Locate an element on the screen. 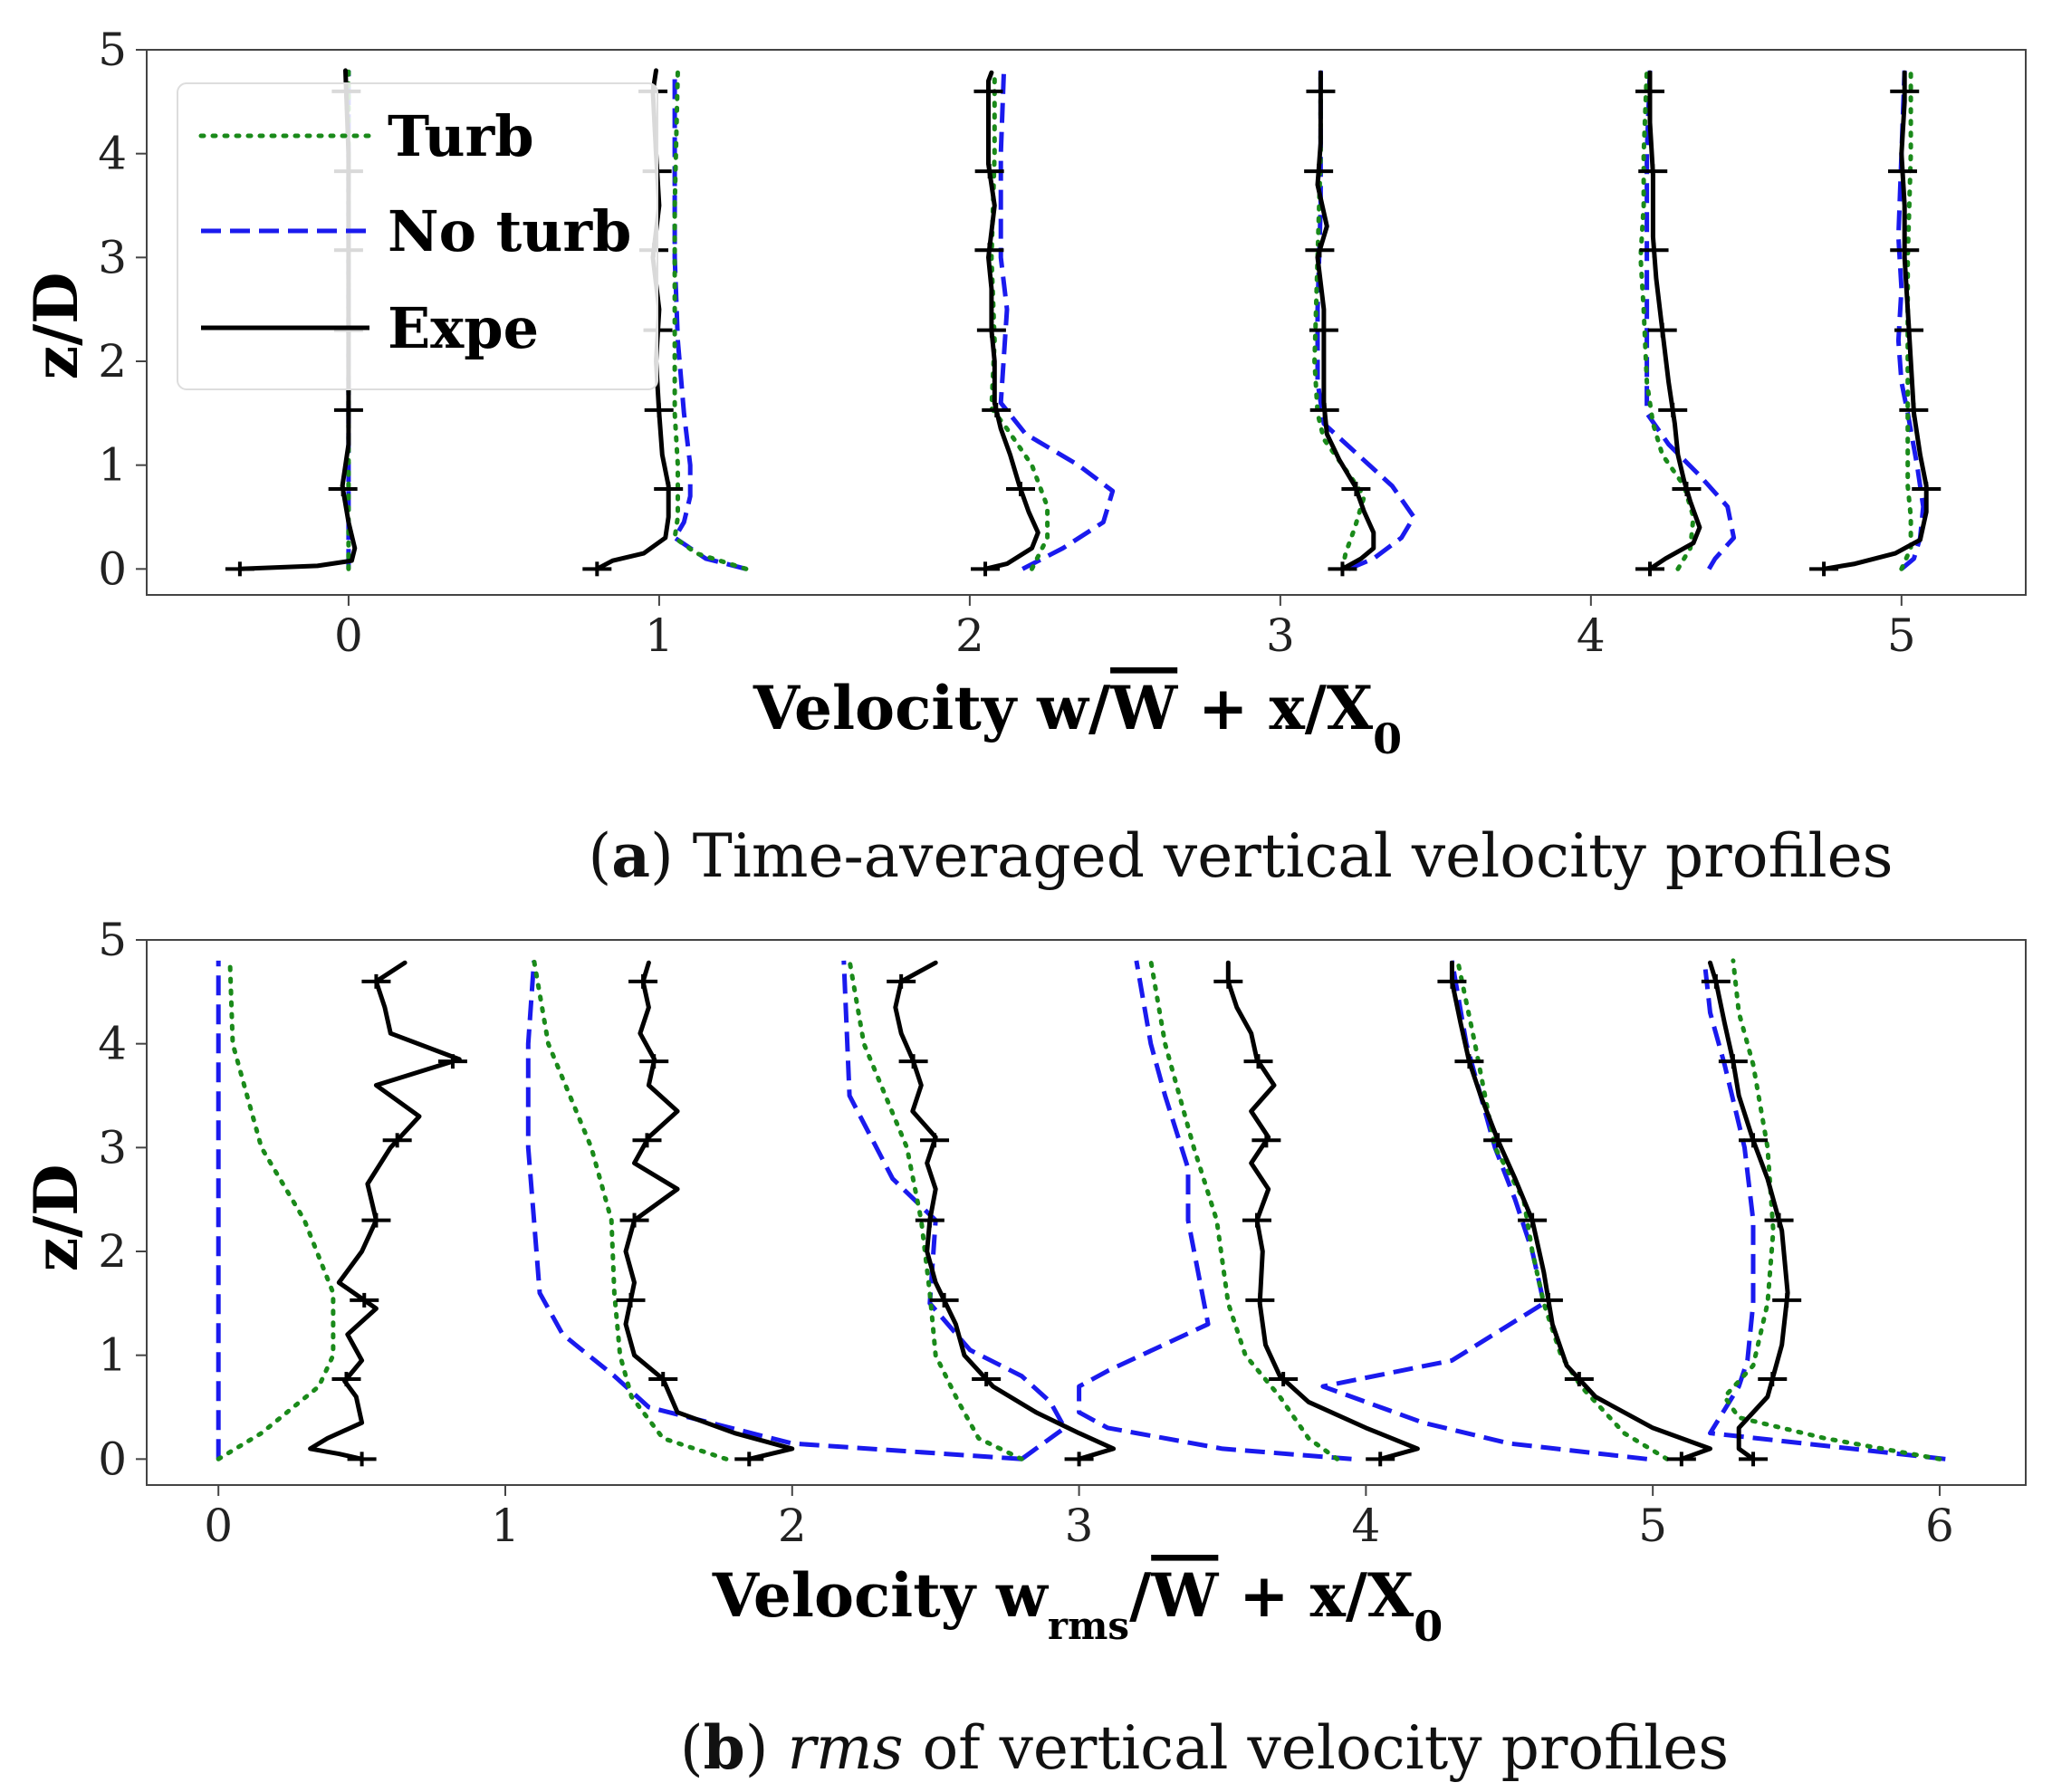  x-tick-label: 6 is located at coordinates (1940, 1526).